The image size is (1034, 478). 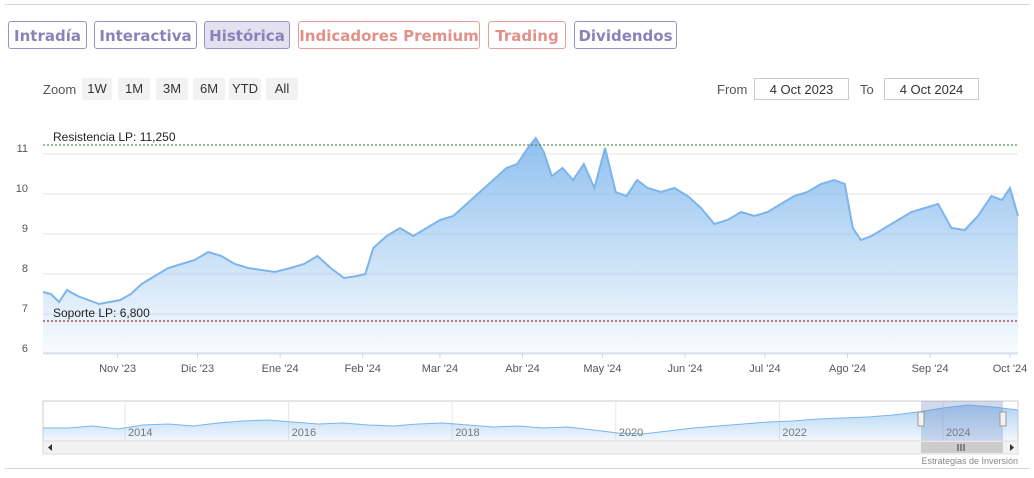 I want to click on navigator-right-handle, so click(x=1003, y=419).